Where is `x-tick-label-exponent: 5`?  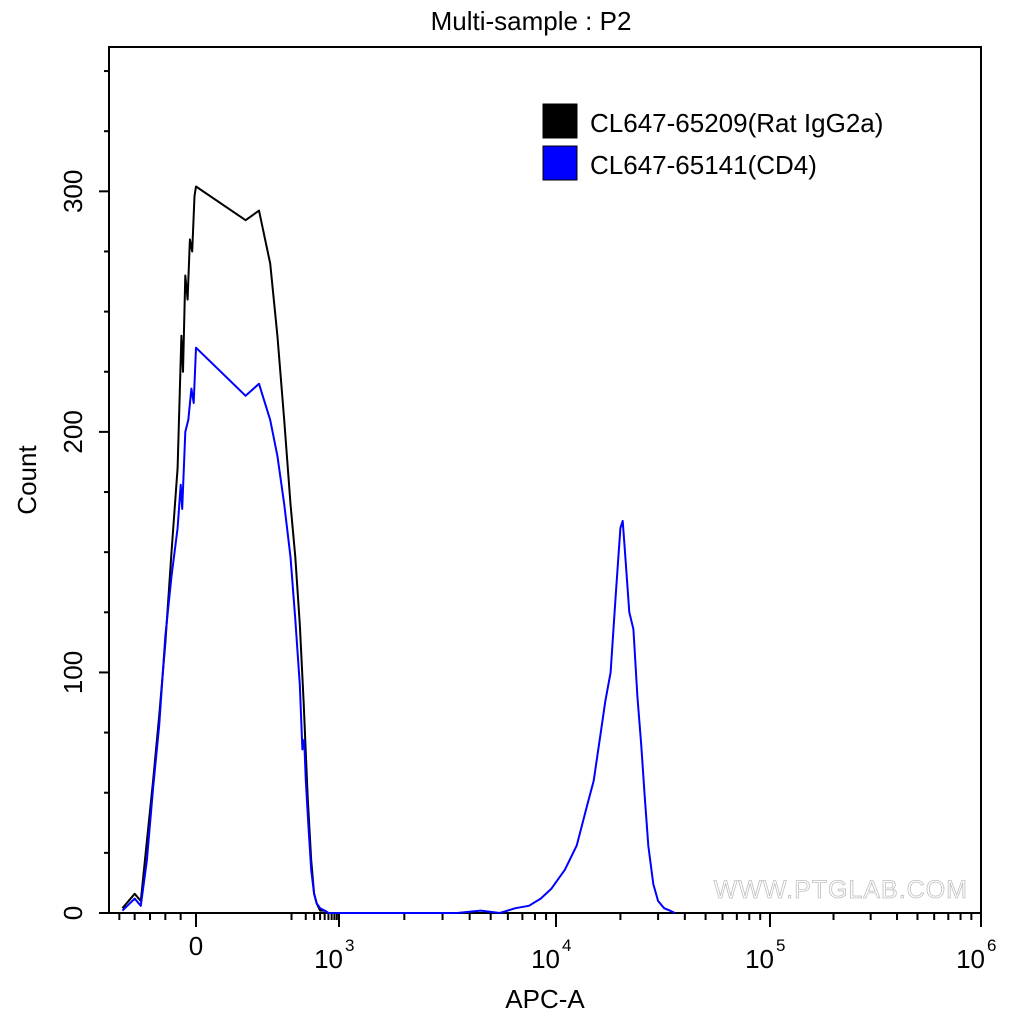
x-tick-label-exponent: 5 is located at coordinates (780, 945).